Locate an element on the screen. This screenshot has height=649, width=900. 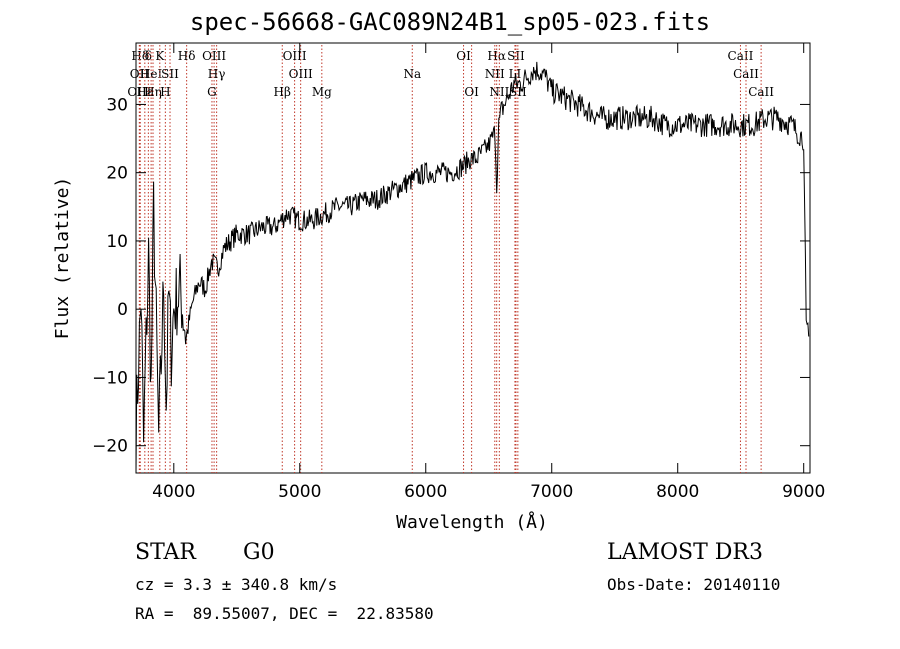
marker-label-14: Hβ is located at coordinates (282, 92).